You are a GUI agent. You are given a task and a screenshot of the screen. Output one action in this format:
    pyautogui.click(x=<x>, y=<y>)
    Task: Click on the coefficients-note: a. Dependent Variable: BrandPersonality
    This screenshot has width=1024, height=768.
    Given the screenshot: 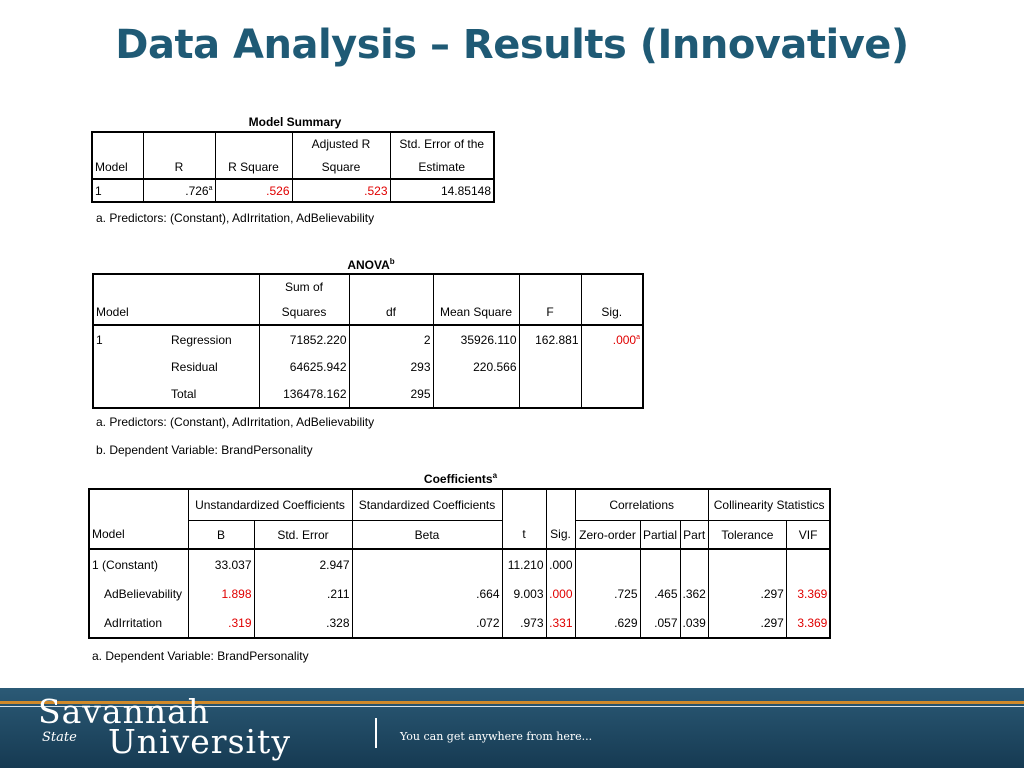 What is the action you would take?
    pyautogui.click(x=200, y=656)
    